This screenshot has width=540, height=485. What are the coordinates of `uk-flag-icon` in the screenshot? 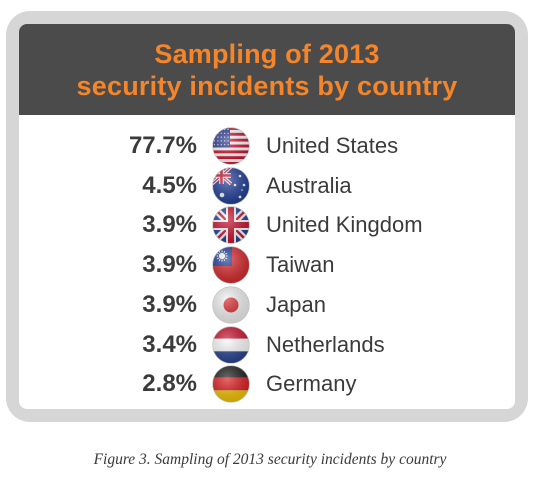 It's located at (231, 225).